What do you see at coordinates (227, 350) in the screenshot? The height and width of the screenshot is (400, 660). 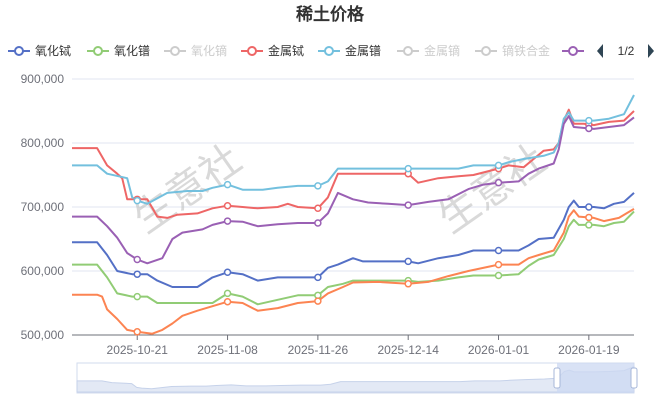 I see `x-tick-label: 2025-11-08` at bounding box center [227, 350].